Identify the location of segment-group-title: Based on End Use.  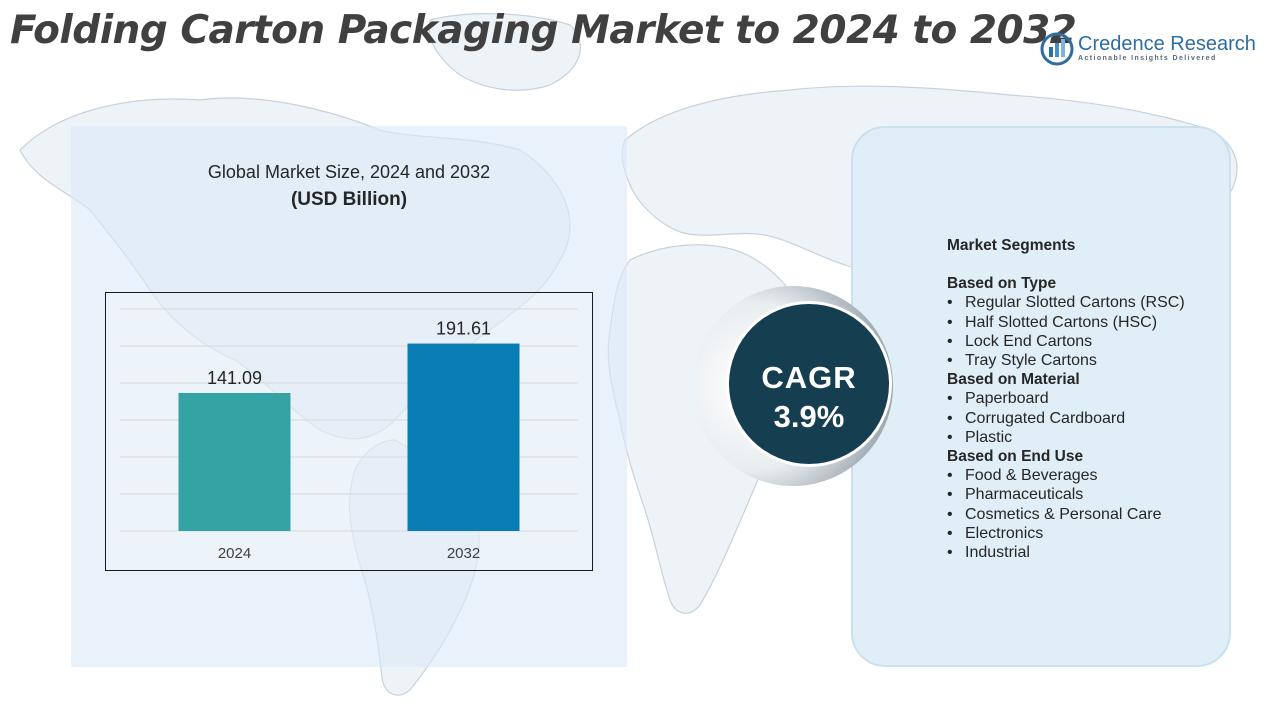
(1015, 457).